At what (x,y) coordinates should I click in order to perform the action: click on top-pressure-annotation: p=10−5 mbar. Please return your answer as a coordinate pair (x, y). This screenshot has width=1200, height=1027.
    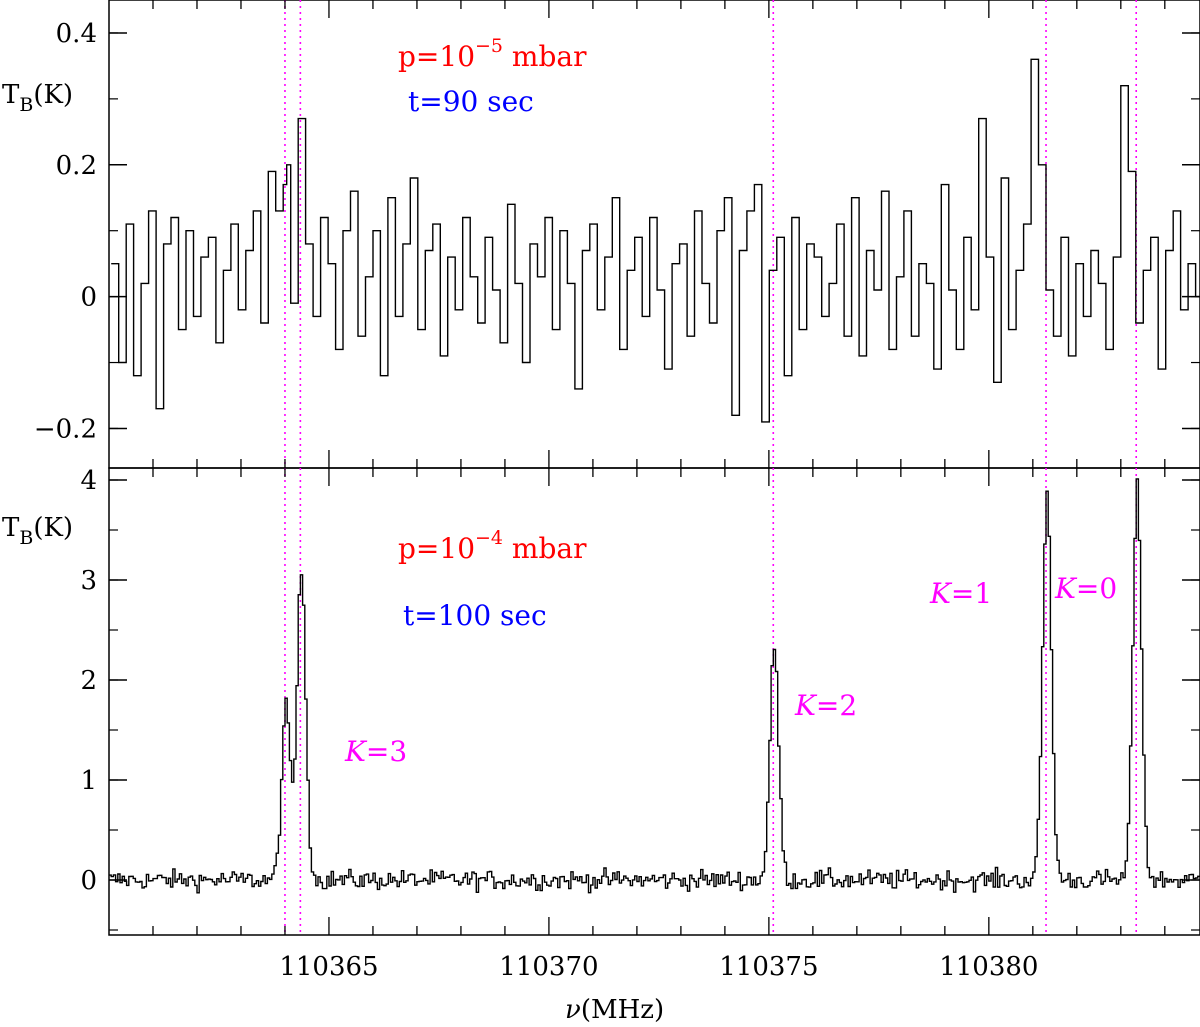
    Looking at the image, I should click on (492, 54).